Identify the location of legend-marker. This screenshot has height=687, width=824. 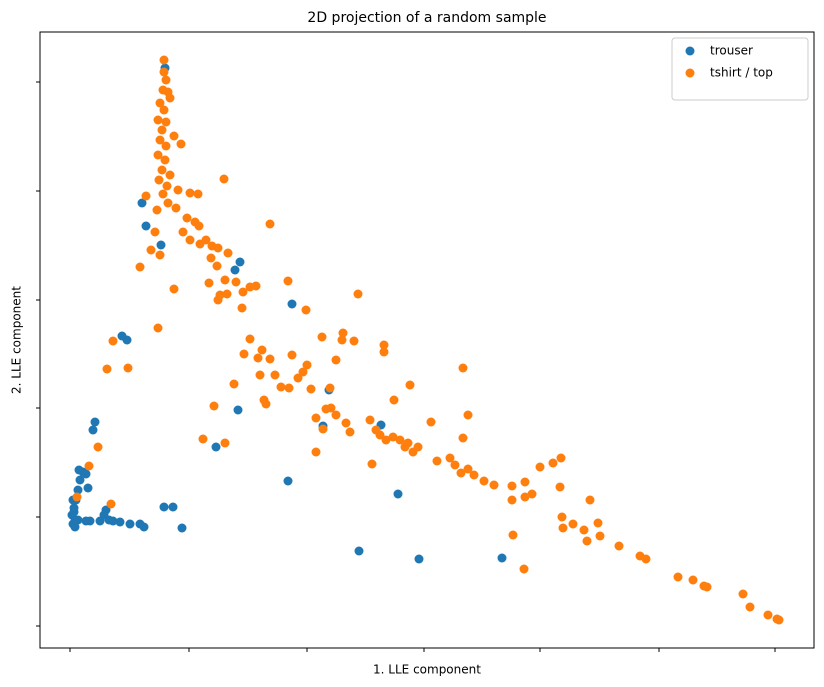
(690, 73).